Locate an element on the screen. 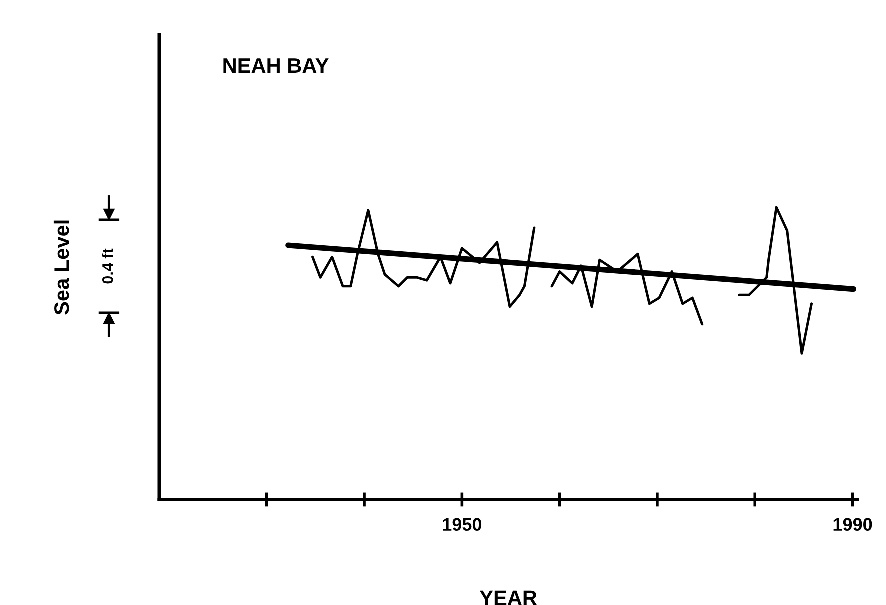 This screenshot has width=886, height=605. text: 0.4 ft is located at coordinates (108, 266).